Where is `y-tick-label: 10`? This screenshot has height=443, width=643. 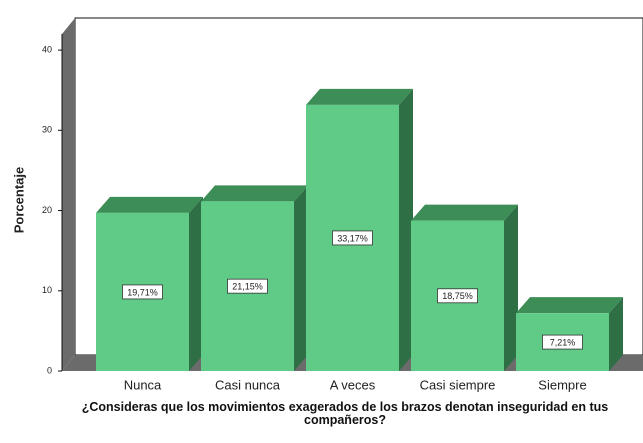 y-tick-label: 10 is located at coordinates (47, 290).